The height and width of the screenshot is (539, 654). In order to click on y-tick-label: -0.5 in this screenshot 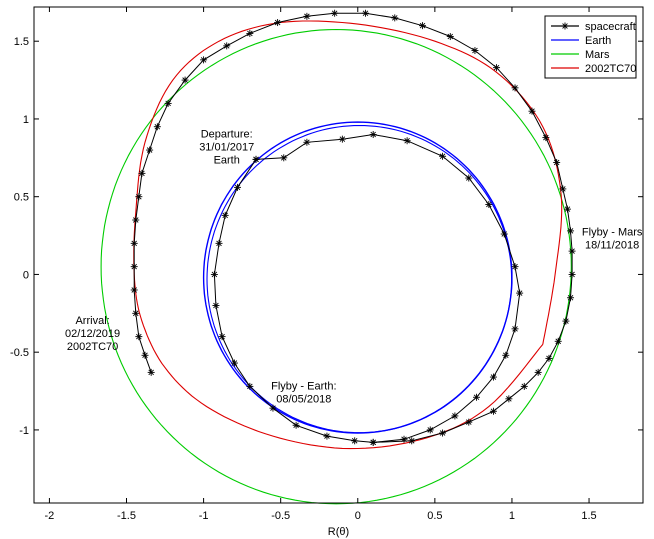, I will do `click(19, 353)`.